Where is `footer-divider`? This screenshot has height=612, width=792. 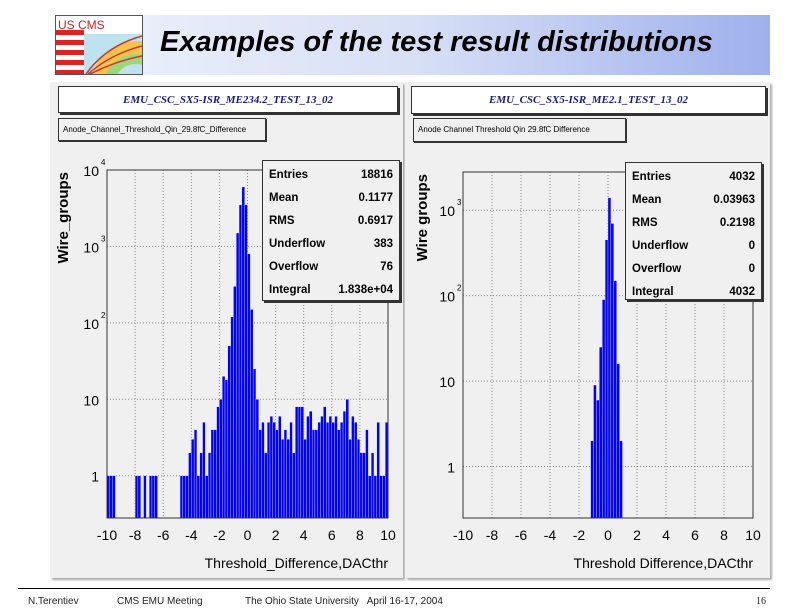 footer-divider is located at coordinates (394, 588).